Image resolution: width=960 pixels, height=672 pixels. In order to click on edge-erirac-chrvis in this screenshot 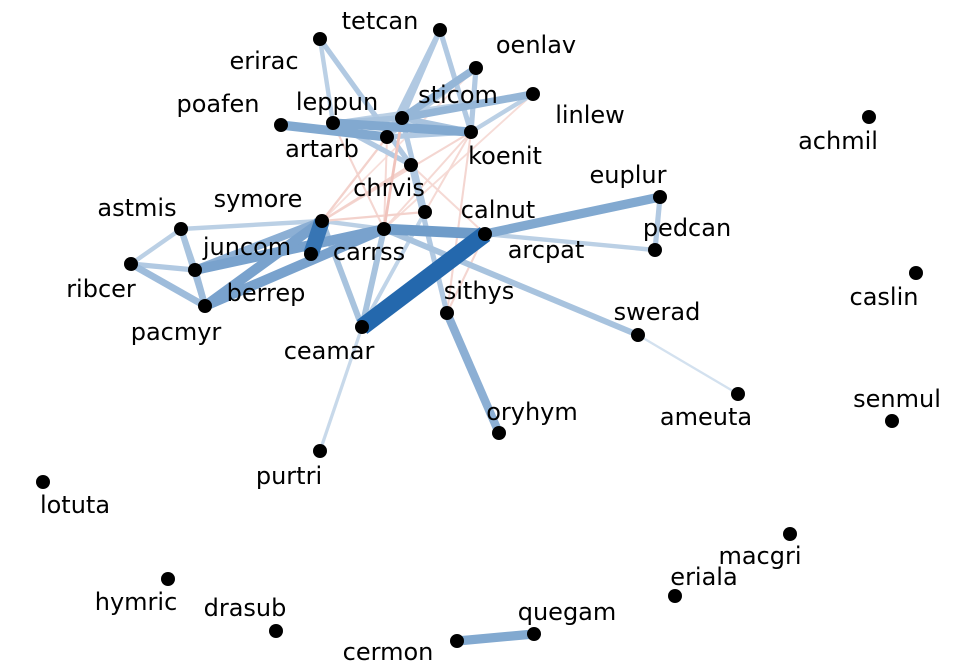, I will do `click(365, 102)`.